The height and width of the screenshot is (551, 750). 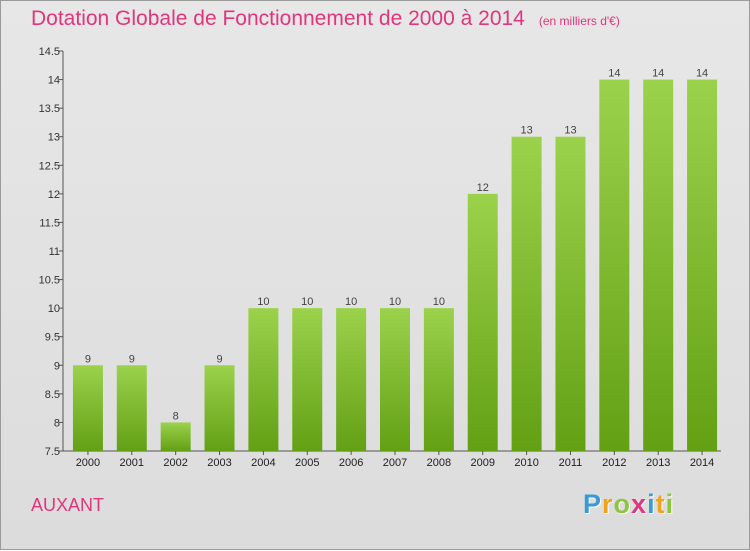 What do you see at coordinates (482, 322) in the screenshot?
I see `bar-2009` at bounding box center [482, 322].